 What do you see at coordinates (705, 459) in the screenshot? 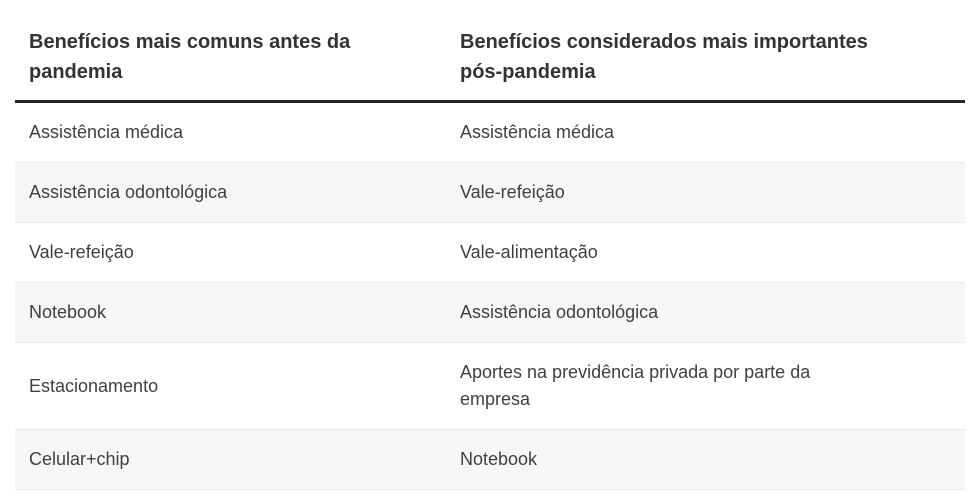
I see `cell-after: Notebook` at bounding box center [705, 459].